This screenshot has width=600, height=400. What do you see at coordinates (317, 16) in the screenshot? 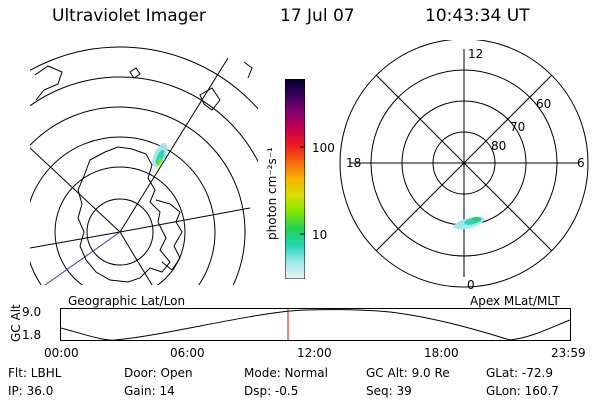
I see `date-label: 17 Jul 07` at bounding box center [317, 16].